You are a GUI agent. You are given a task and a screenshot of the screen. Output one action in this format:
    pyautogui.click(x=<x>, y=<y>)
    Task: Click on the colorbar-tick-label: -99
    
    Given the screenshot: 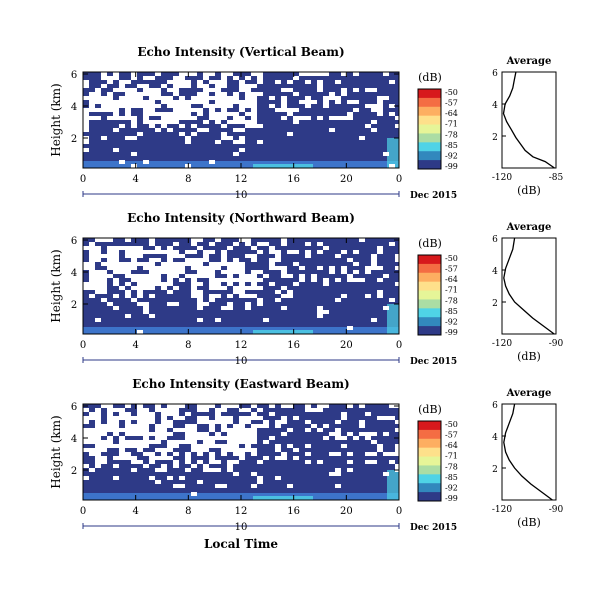 What is the action you would take?
    pyautogui.click(x=451, y=166)
    